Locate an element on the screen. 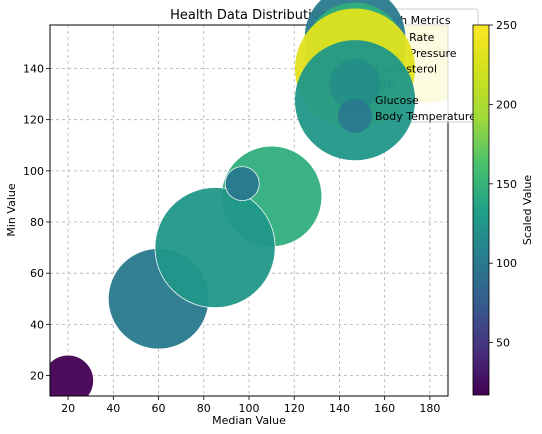 This screenshot has width=542, height=434. y-axis: 20 40 60 80 100 120 140 is located at coordinates (36, 222).